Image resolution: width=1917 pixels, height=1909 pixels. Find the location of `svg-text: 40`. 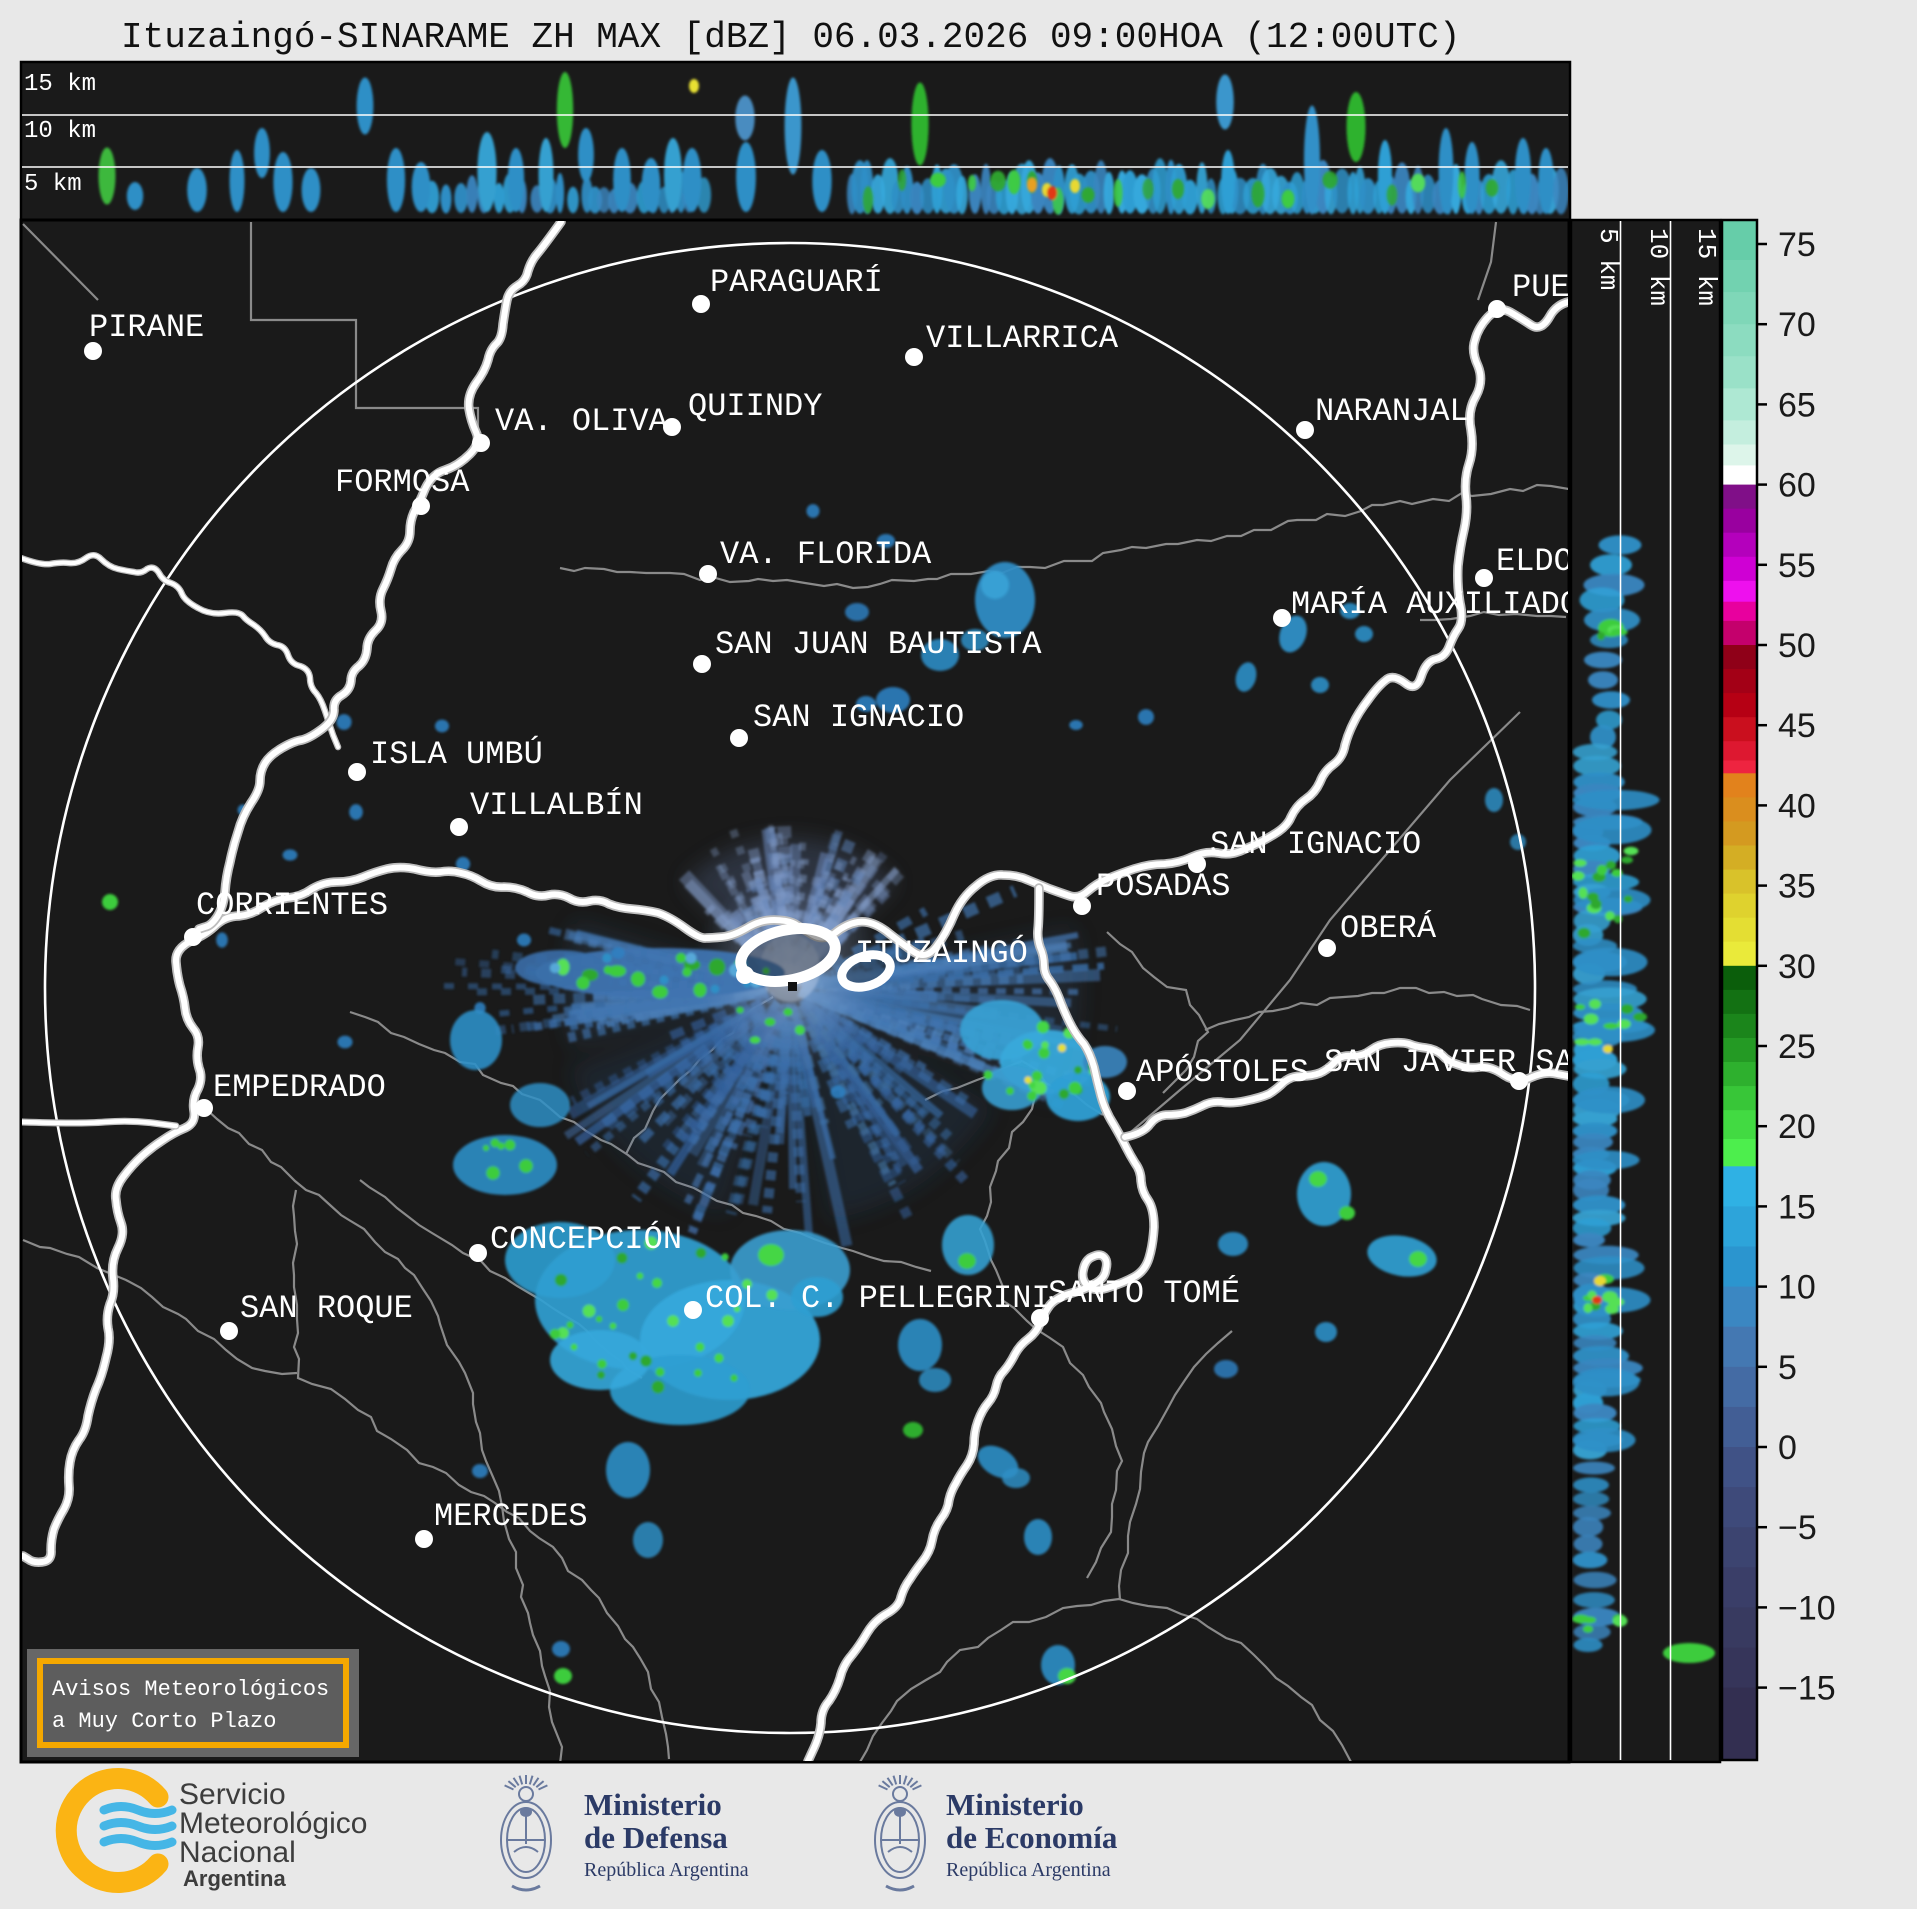

svg-text: 40 is located at coordinates (1797, 806).